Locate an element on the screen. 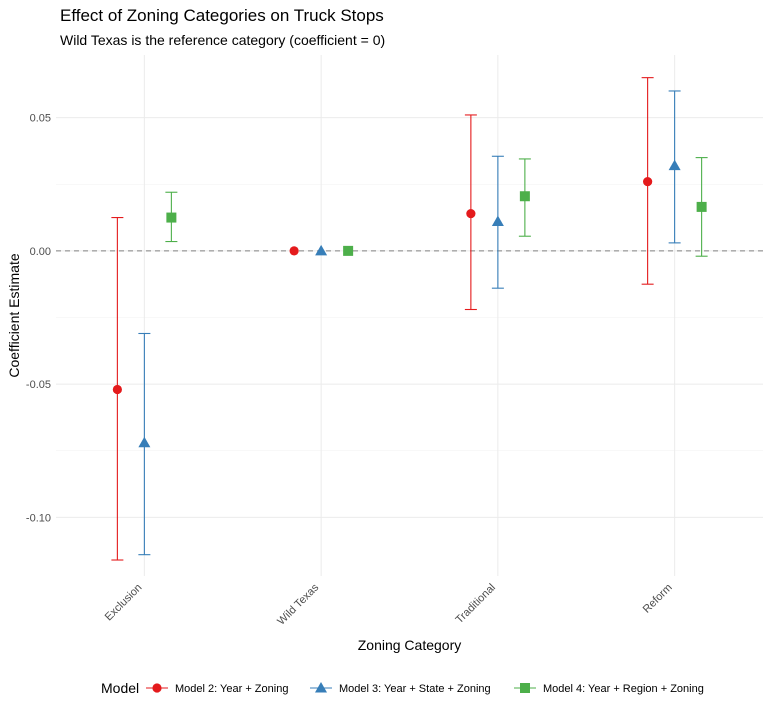  x-tick-label: Reform is located at coordinates (658, 599).